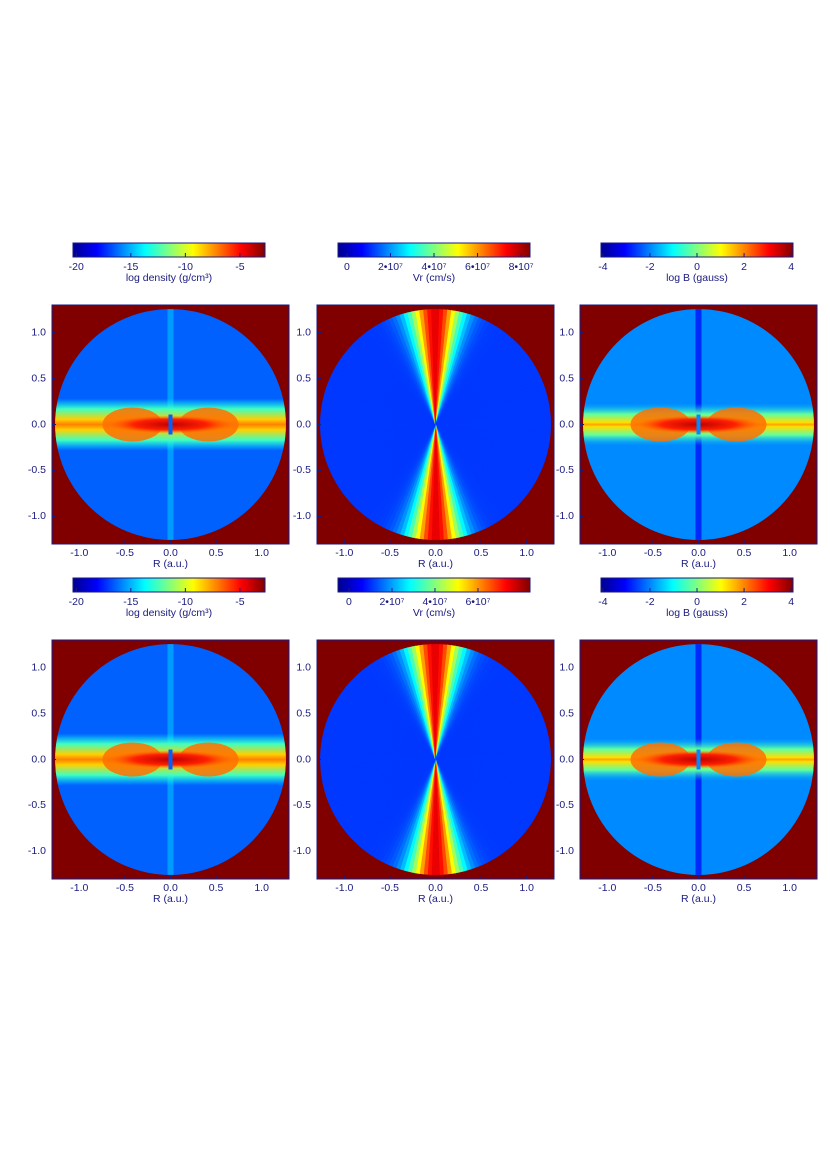 The width and height of the screenshot is (830, 1175). I want to click on colorbar-label: Vr (cm/s), so click(434, 278).